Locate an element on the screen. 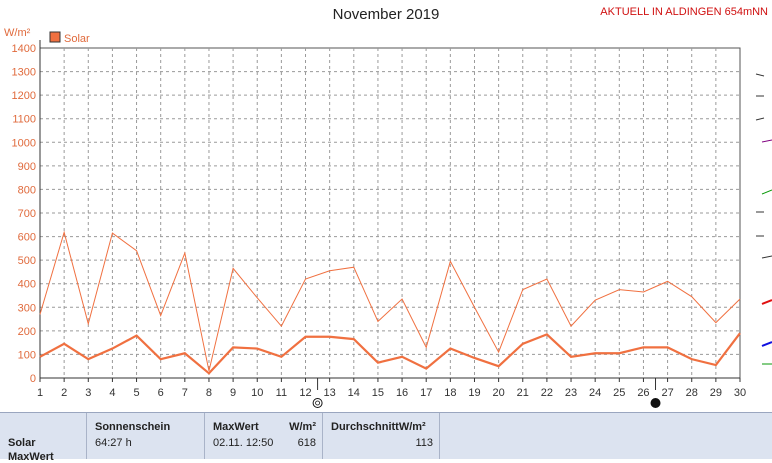  maxwert-time: 02.11. 12:50 is located at coordinates (243, 443).